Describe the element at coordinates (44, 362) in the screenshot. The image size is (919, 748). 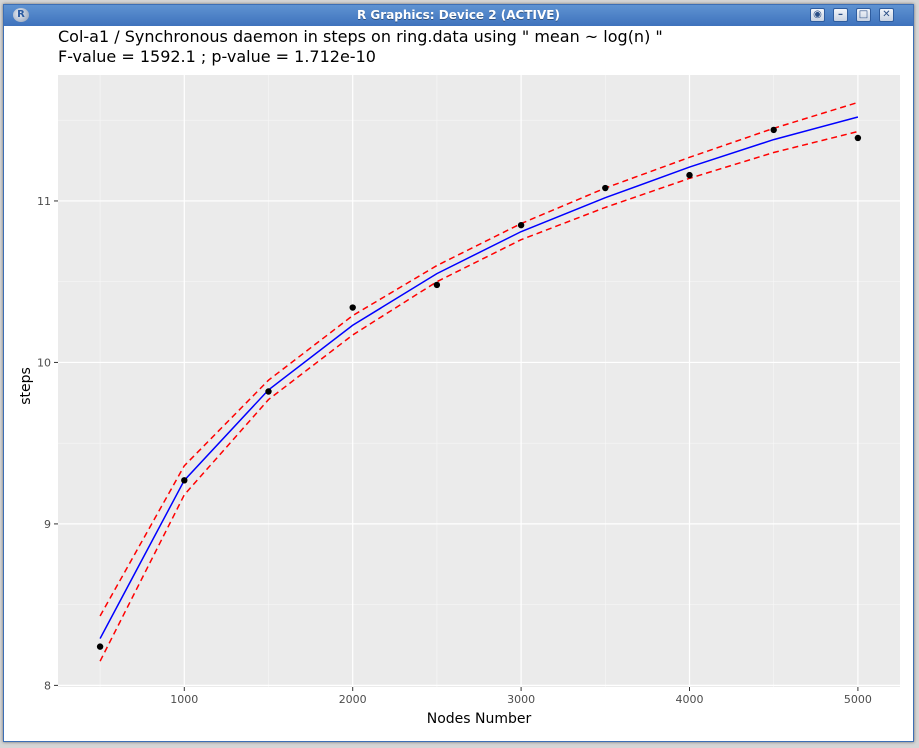
I see `y-tick-label: 10` at that location.